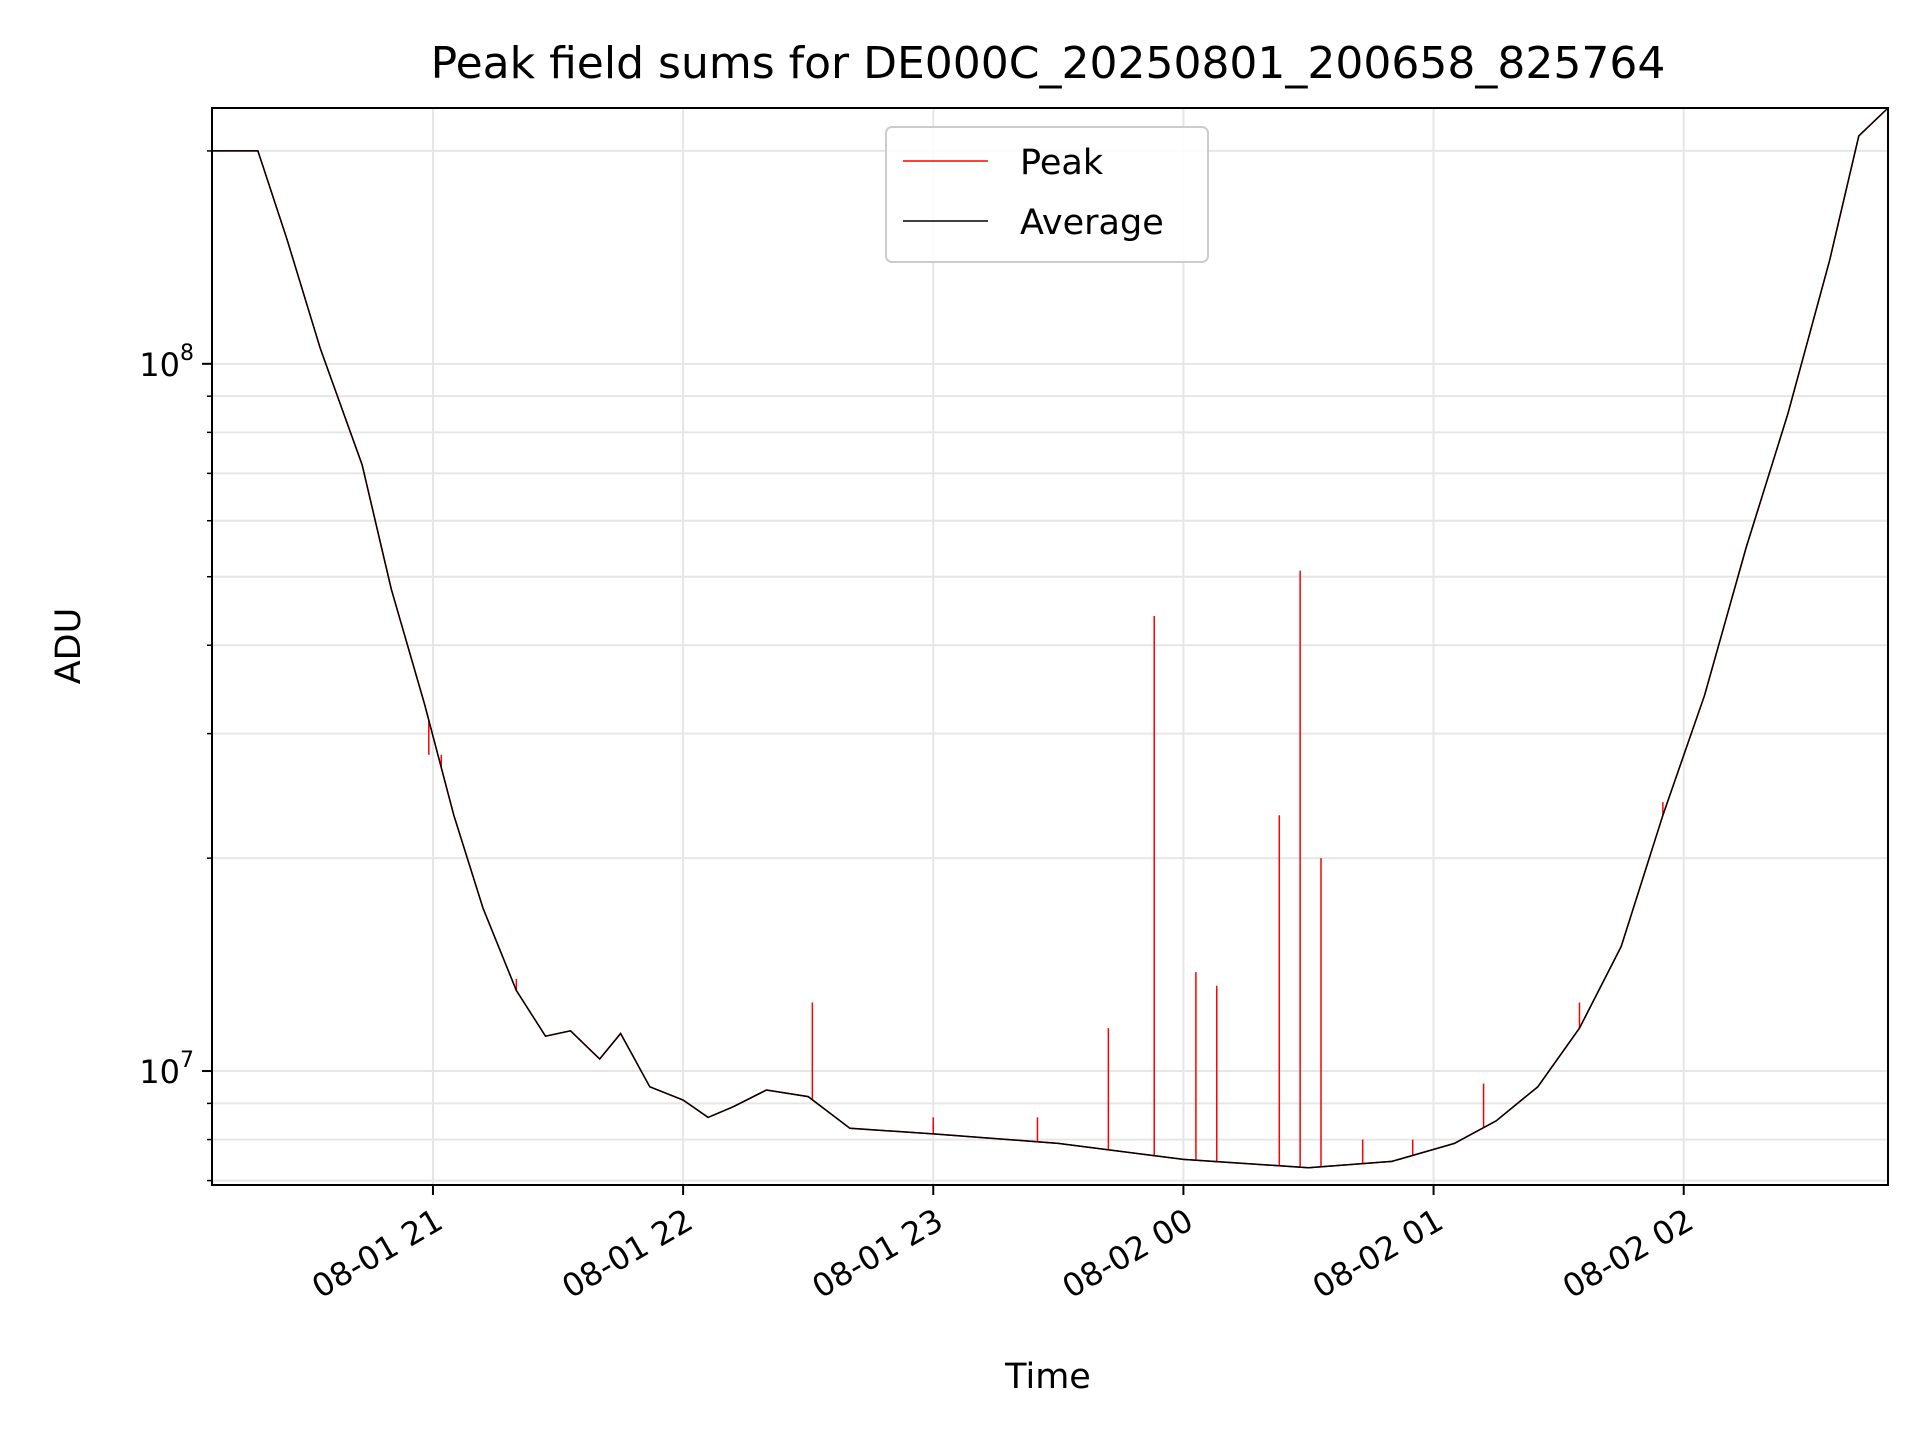 This screenshot has height=1440, width=1920. I want to click on y-tick-exponent: 8, so click(187, 353).